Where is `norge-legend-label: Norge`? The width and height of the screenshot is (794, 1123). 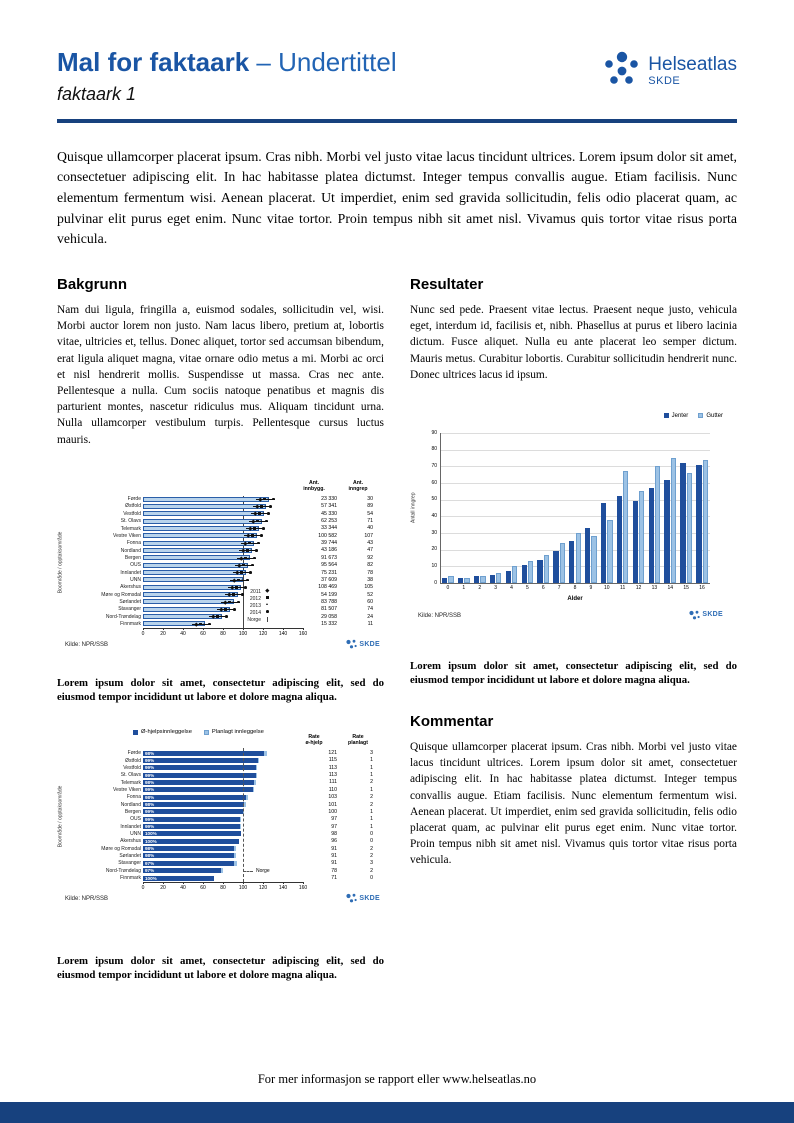
norge-legend-label: Norge is located at coordinates (263, 870).